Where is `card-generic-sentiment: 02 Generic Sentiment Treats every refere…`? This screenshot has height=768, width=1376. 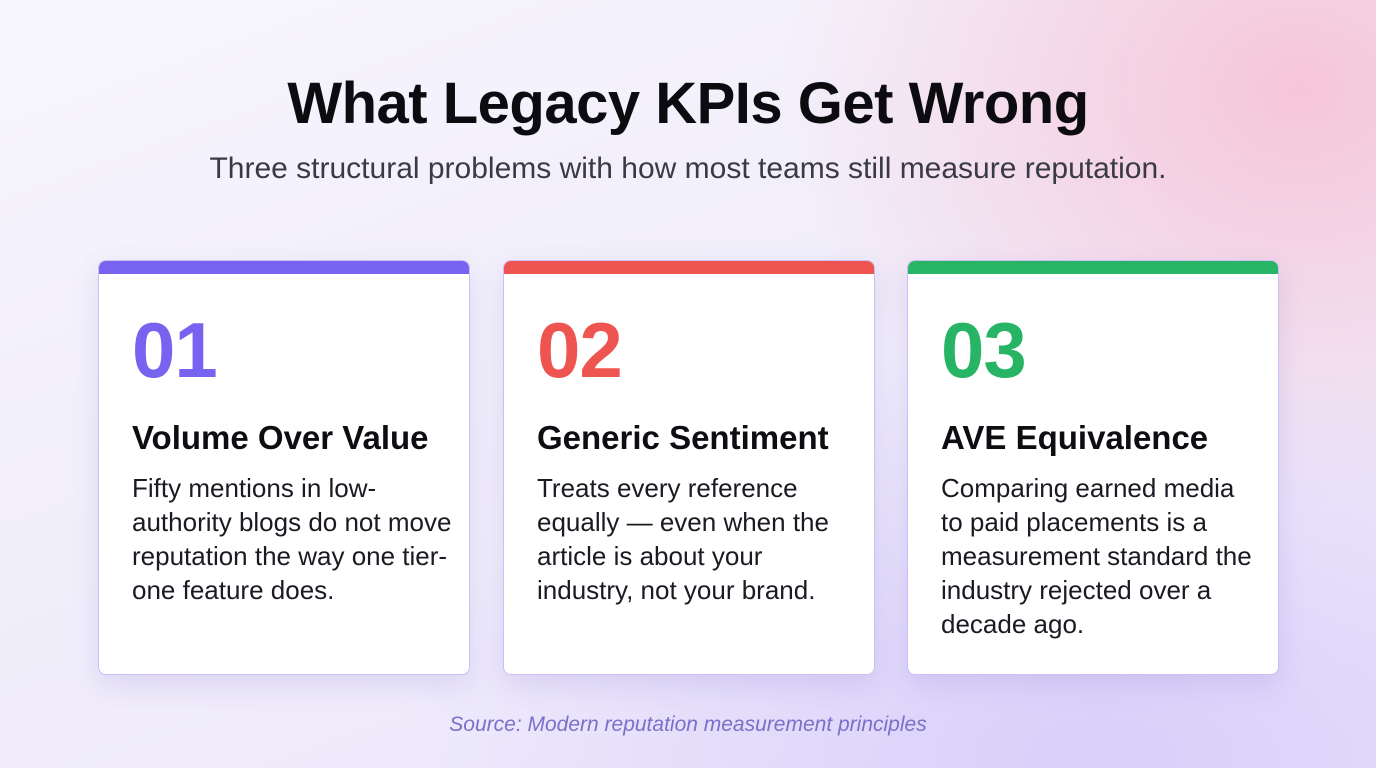 card-generic-sentiment: 02 Generic Sentiment Treats every refere… is located at coordinates (689, 467).